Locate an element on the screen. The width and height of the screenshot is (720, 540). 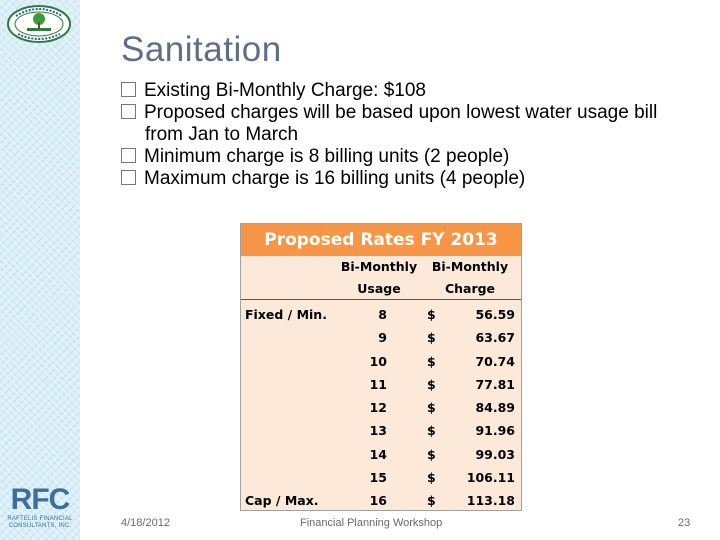
row-label: Fixed / Min. is located at coordinates (286, 314).